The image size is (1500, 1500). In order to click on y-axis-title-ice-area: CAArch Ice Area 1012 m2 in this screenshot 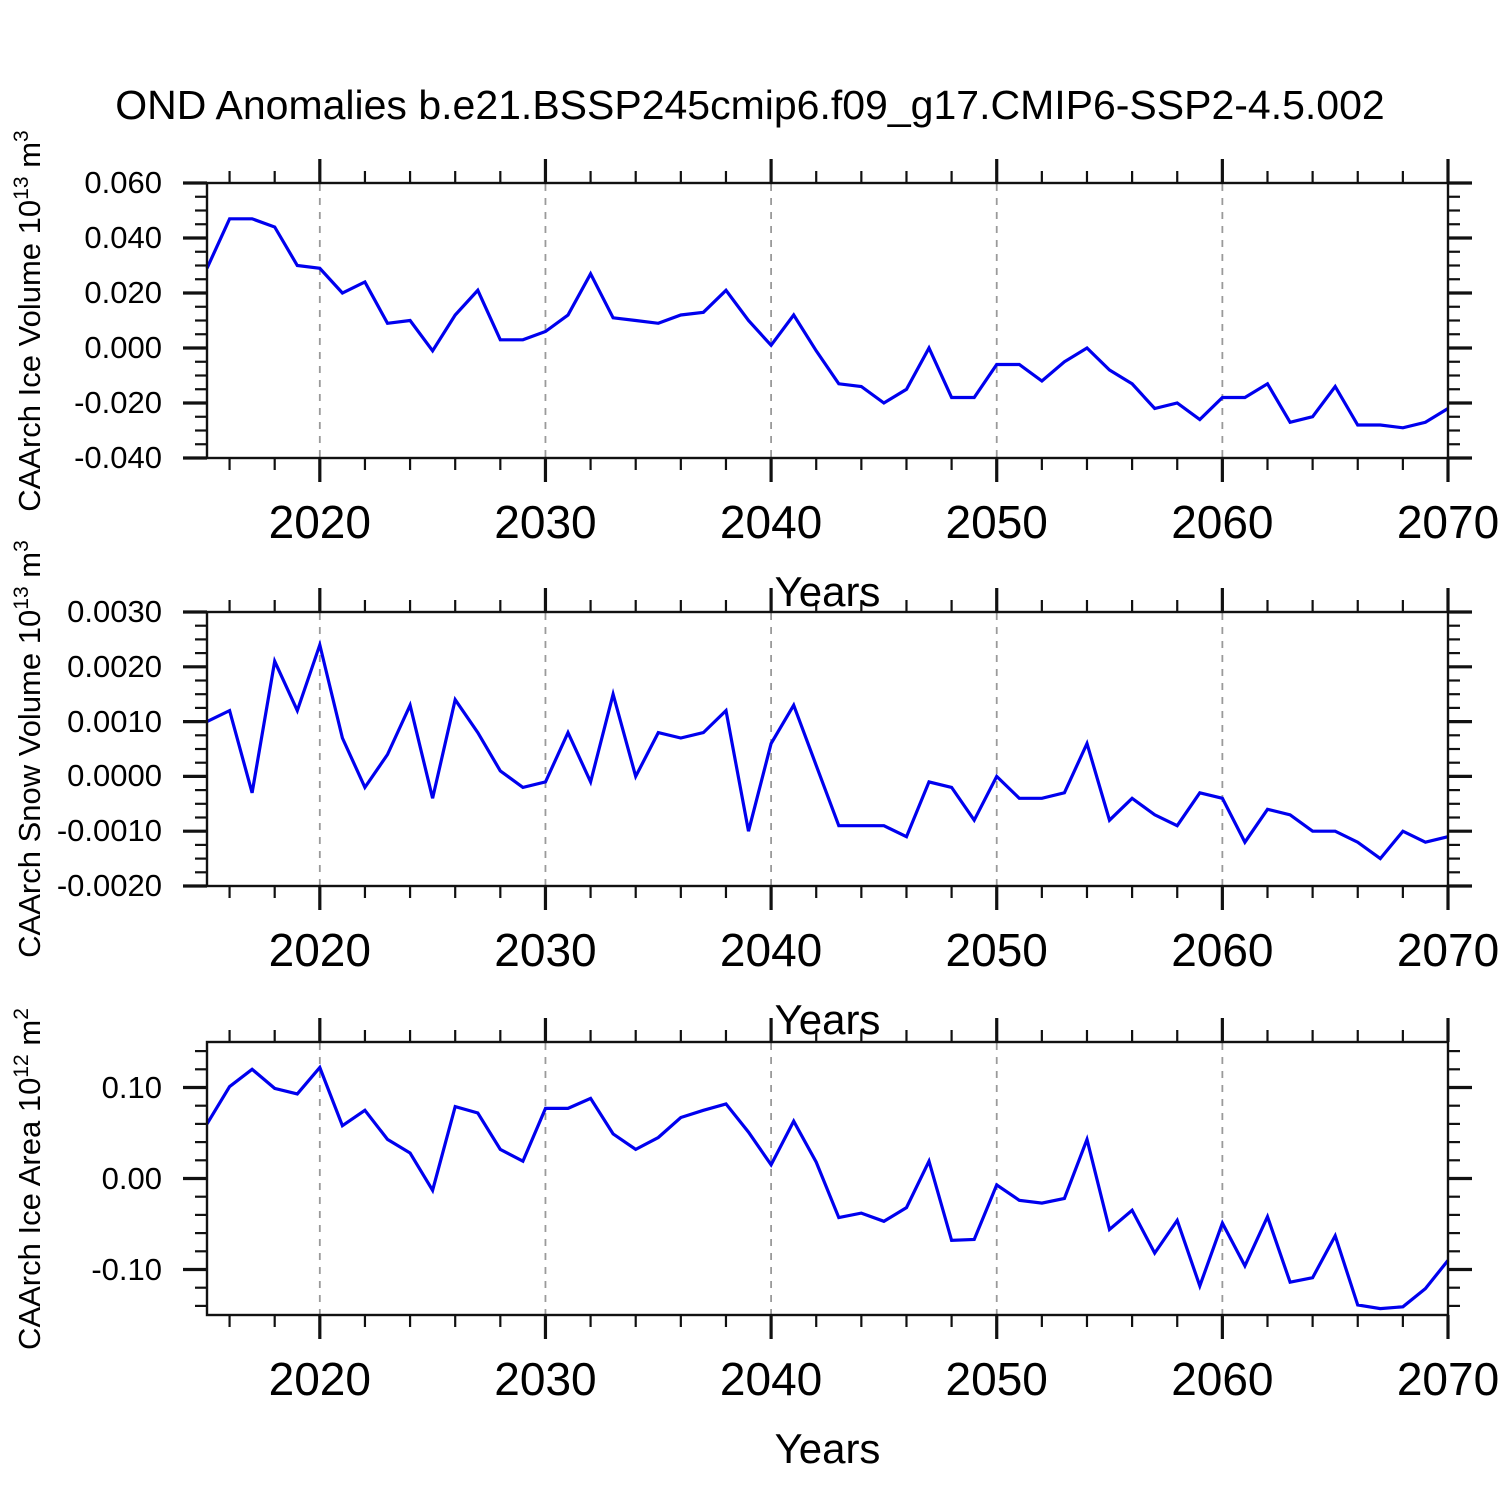, I will do `click(29, 1178)`.